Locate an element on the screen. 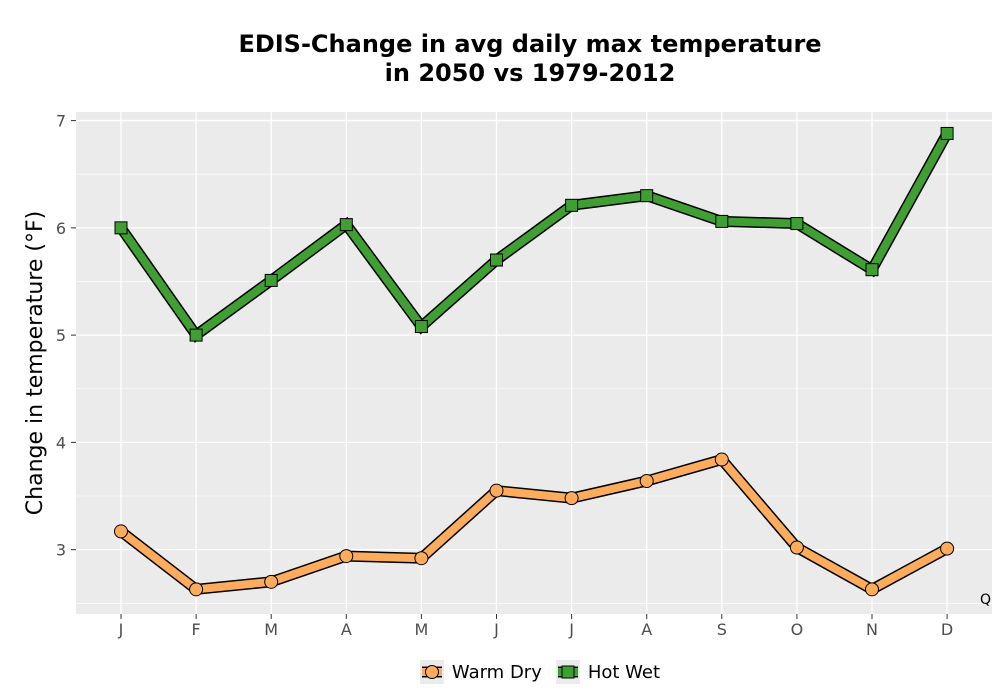 Image resolution: width=1000 pixels, height=700 pixels. legend-item-warm-dry: Warm Dry is located at coordinates (480, 672).